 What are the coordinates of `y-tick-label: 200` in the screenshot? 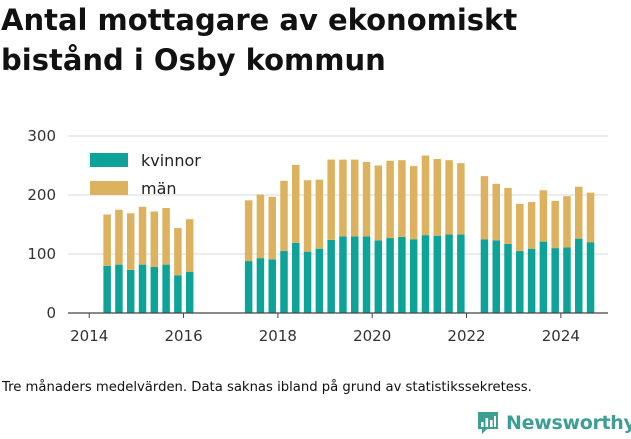 It's located at (41, 195).